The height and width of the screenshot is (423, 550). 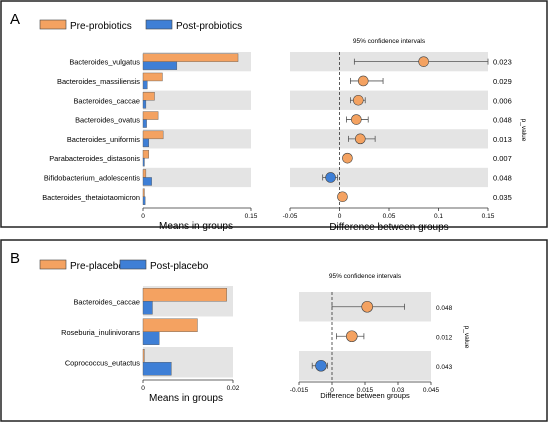 What do you see at coordinates (98, 81) in the screenshot?
I see `category-label: Bacteroides_massiliensis` at bounding box center [98, 81].